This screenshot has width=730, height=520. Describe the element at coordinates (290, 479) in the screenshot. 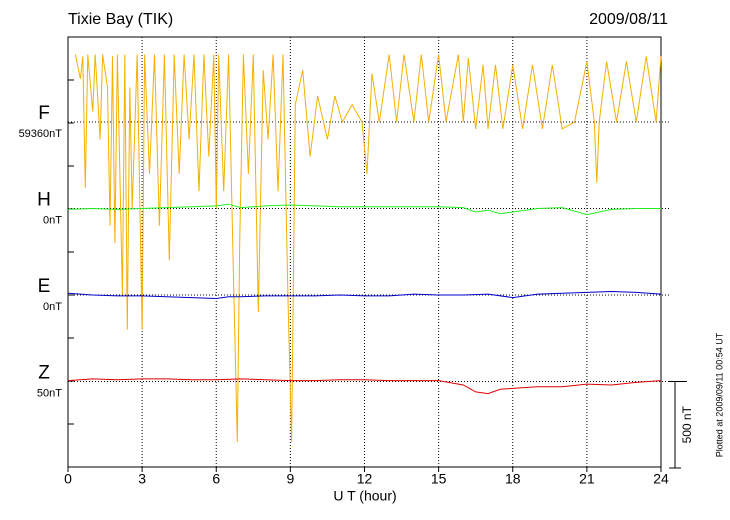

I see `x-tick-label: 9` at that location.